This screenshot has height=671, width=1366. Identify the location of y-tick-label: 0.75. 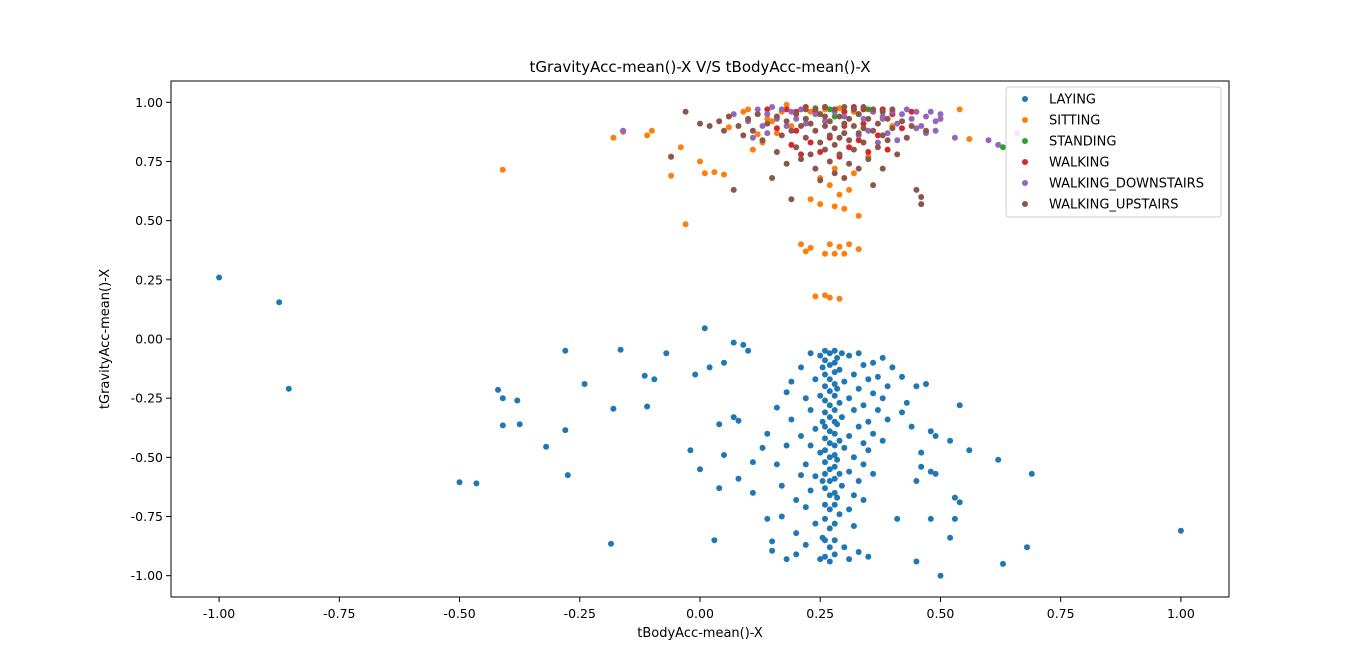
(149, 161).